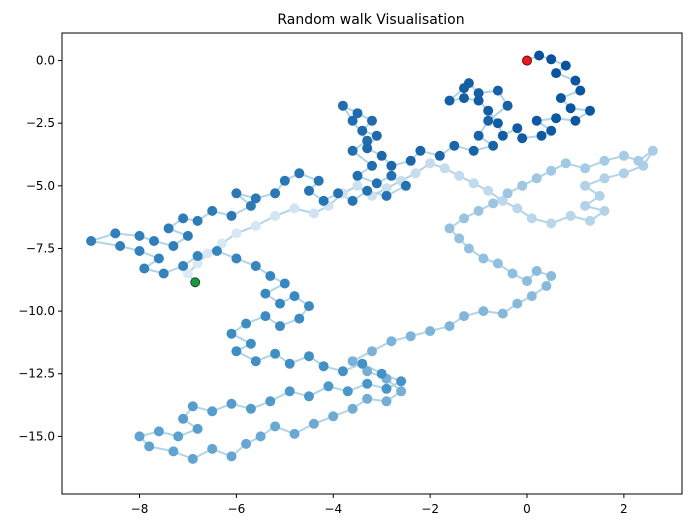  Describe the element at coordinates (237, 509) in the screenshot. I see `x-tick-label: −6` at that location.